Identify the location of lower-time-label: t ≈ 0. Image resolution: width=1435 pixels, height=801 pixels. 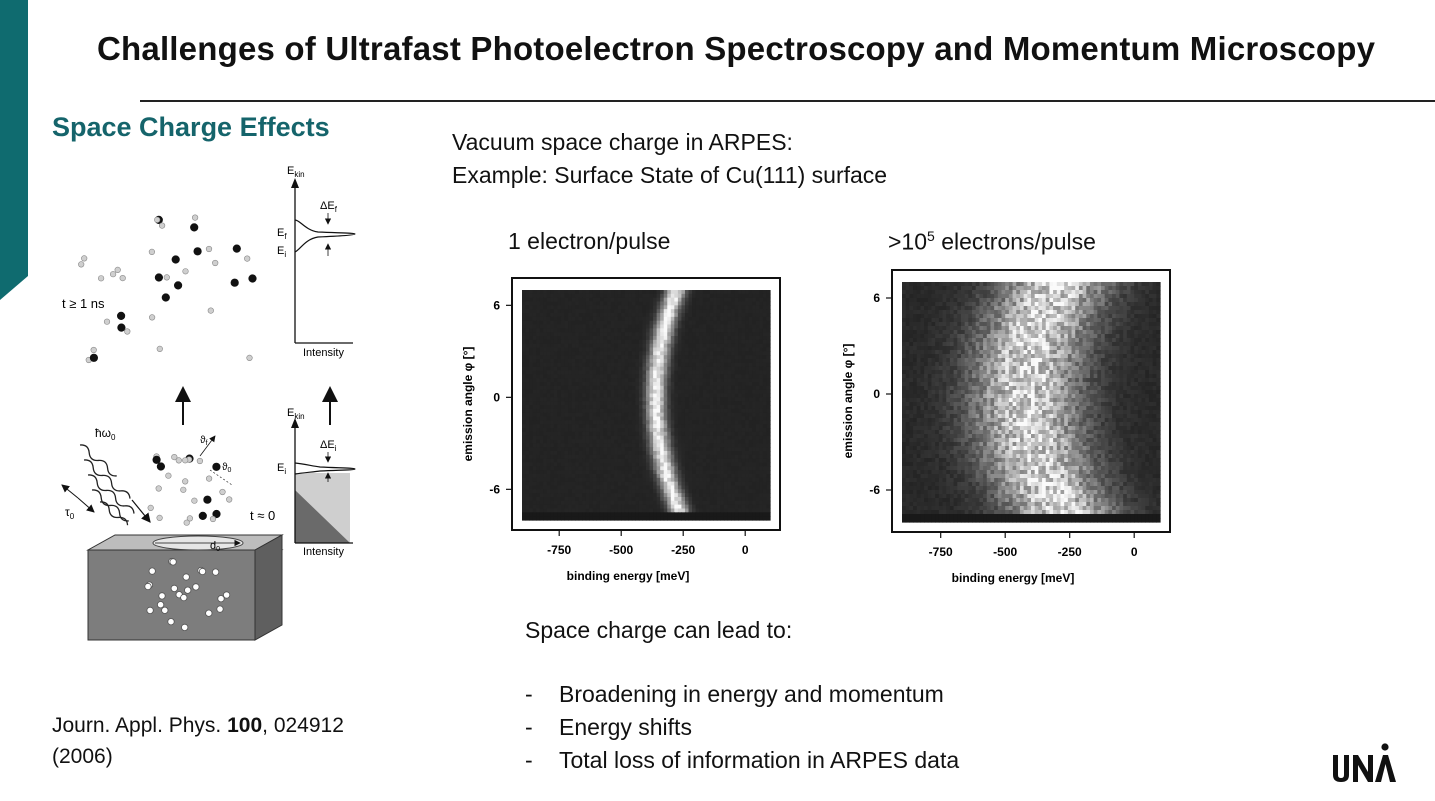
(262, 515).